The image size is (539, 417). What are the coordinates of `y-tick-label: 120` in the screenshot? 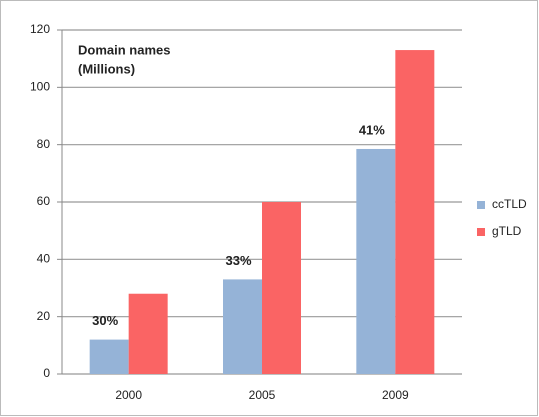 It's located at (40, 29).